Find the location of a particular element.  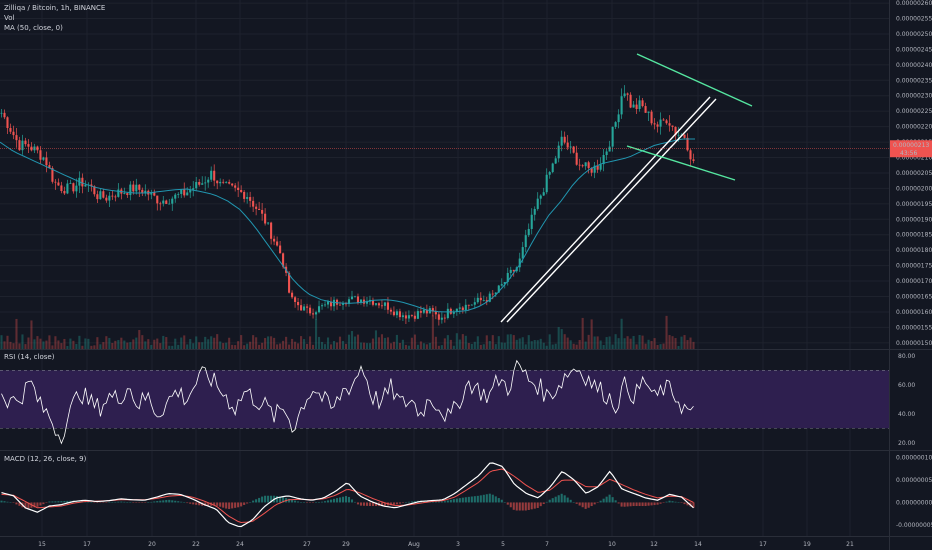

trendlines is located at coordinates (626, 188).